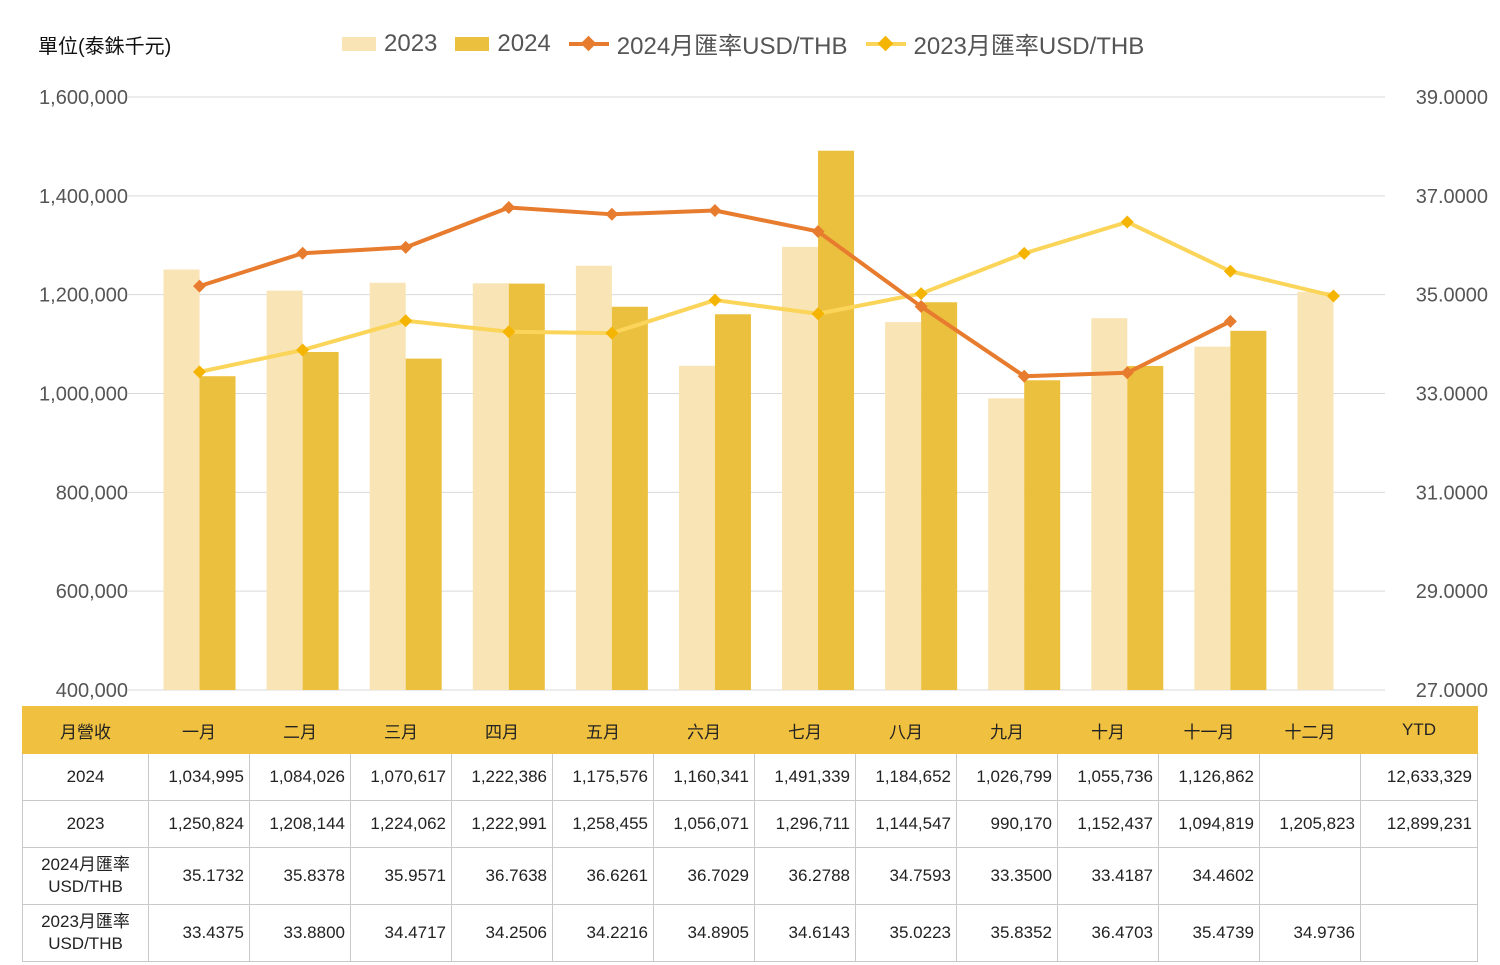  I want to click on y-left-tick-label: 400,000, so click(92, 690).